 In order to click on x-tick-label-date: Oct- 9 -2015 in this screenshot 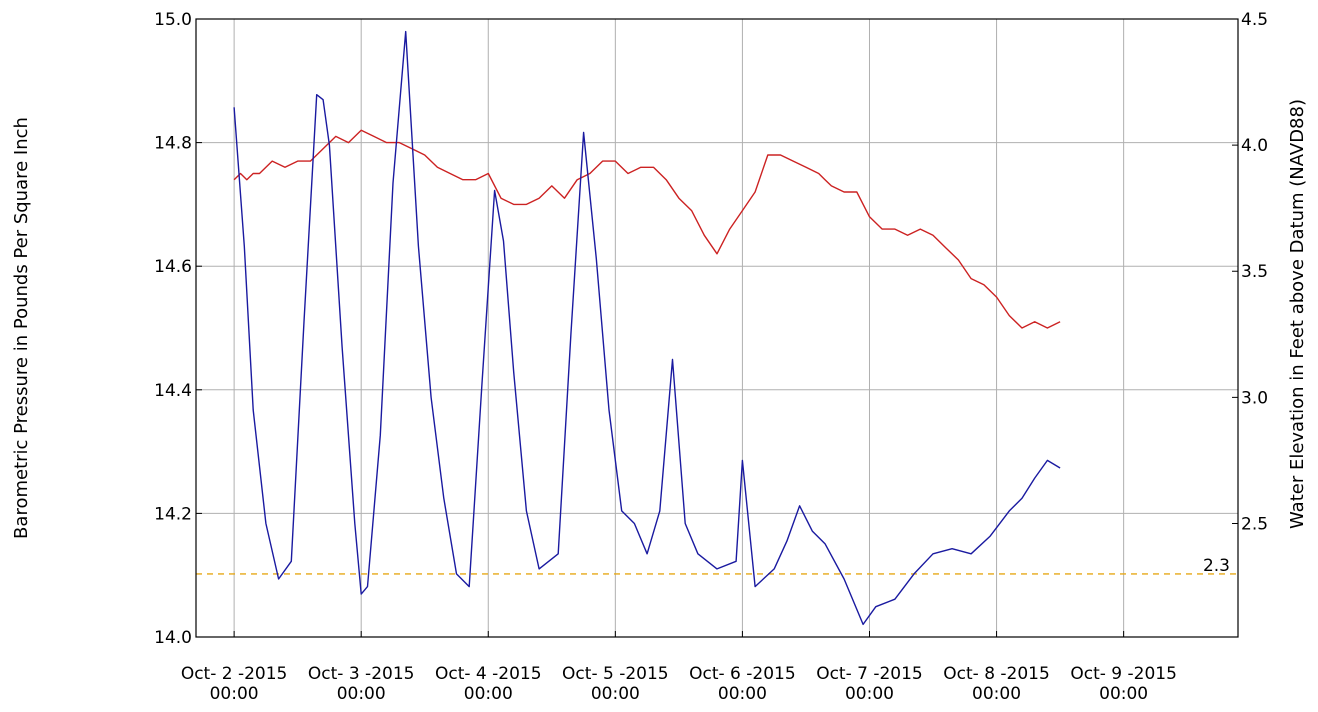, I will do `click(1123, 674)`.